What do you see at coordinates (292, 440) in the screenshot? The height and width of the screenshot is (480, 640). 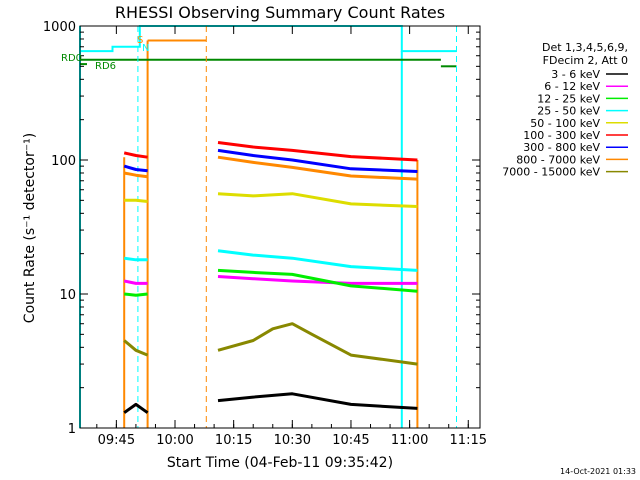 I see `x-tick-label-3: 10:30` at bounding box center [292, 440].